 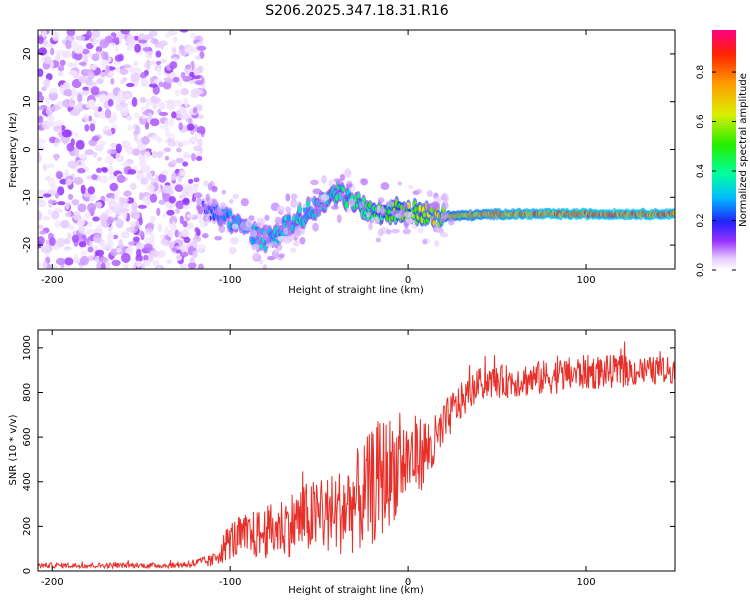 I want to click on colorbar-tick-label: 0.8, so click(x=701, y=72).